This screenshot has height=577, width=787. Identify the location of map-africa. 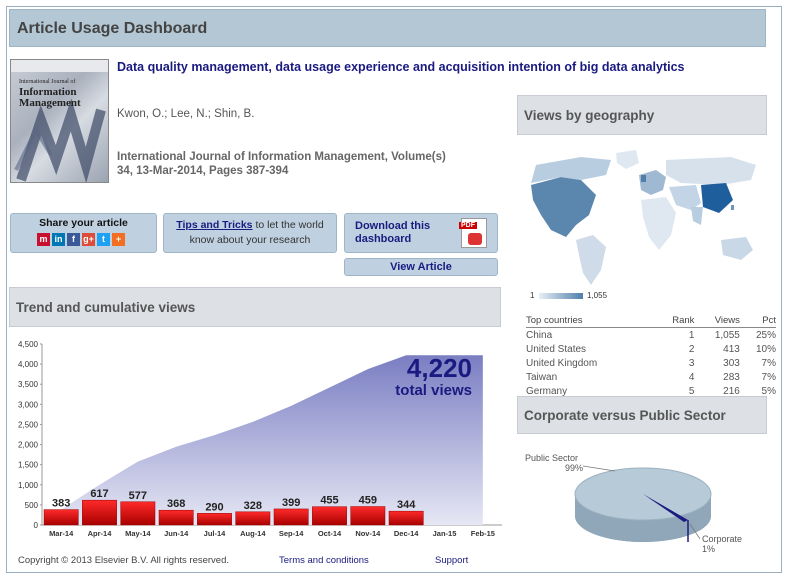
(658, 223).